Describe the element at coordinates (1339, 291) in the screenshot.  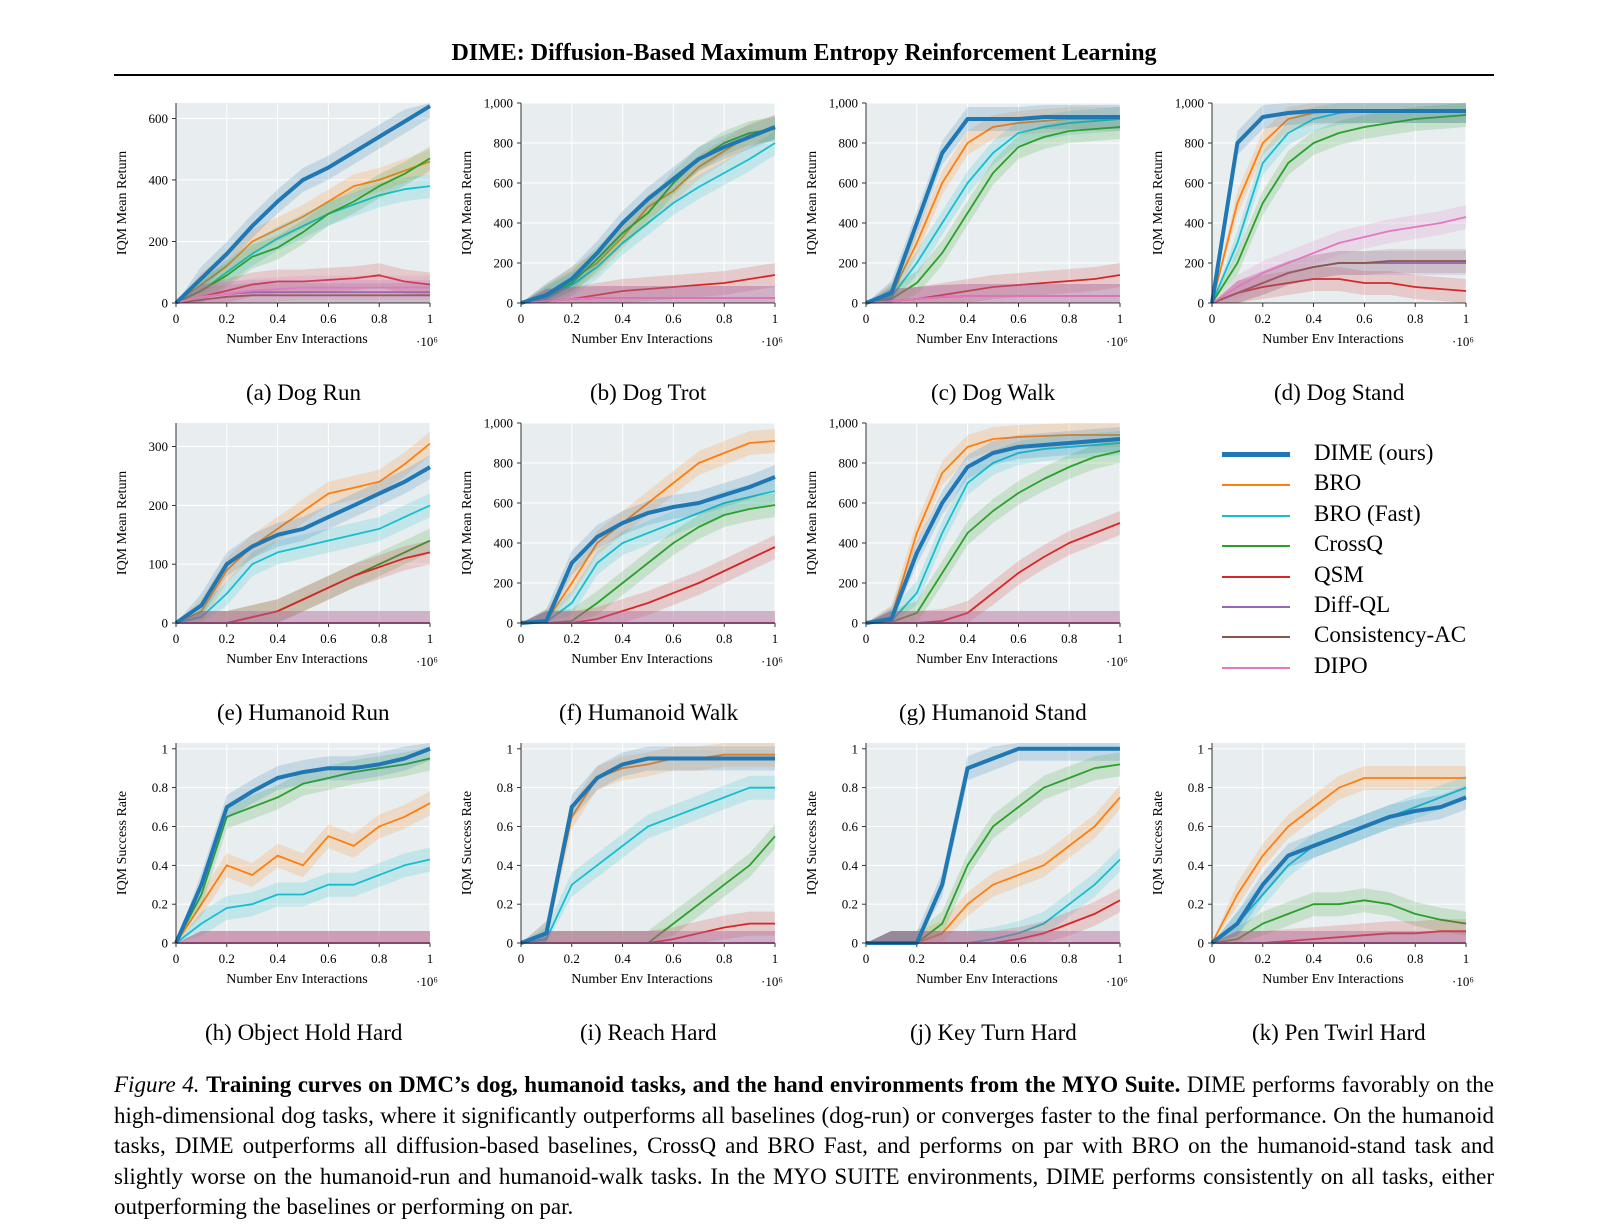
I see `series-line-qsm` at that location.